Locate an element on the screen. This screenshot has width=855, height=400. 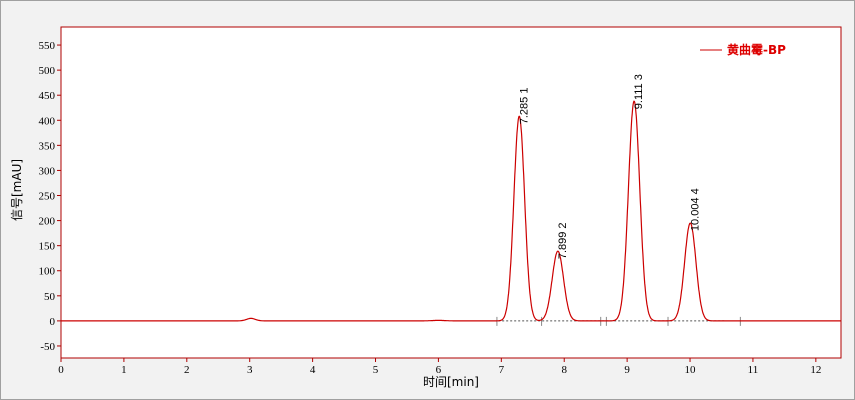
peak-label: 7.899 2 is located at coordinates (563, 240).